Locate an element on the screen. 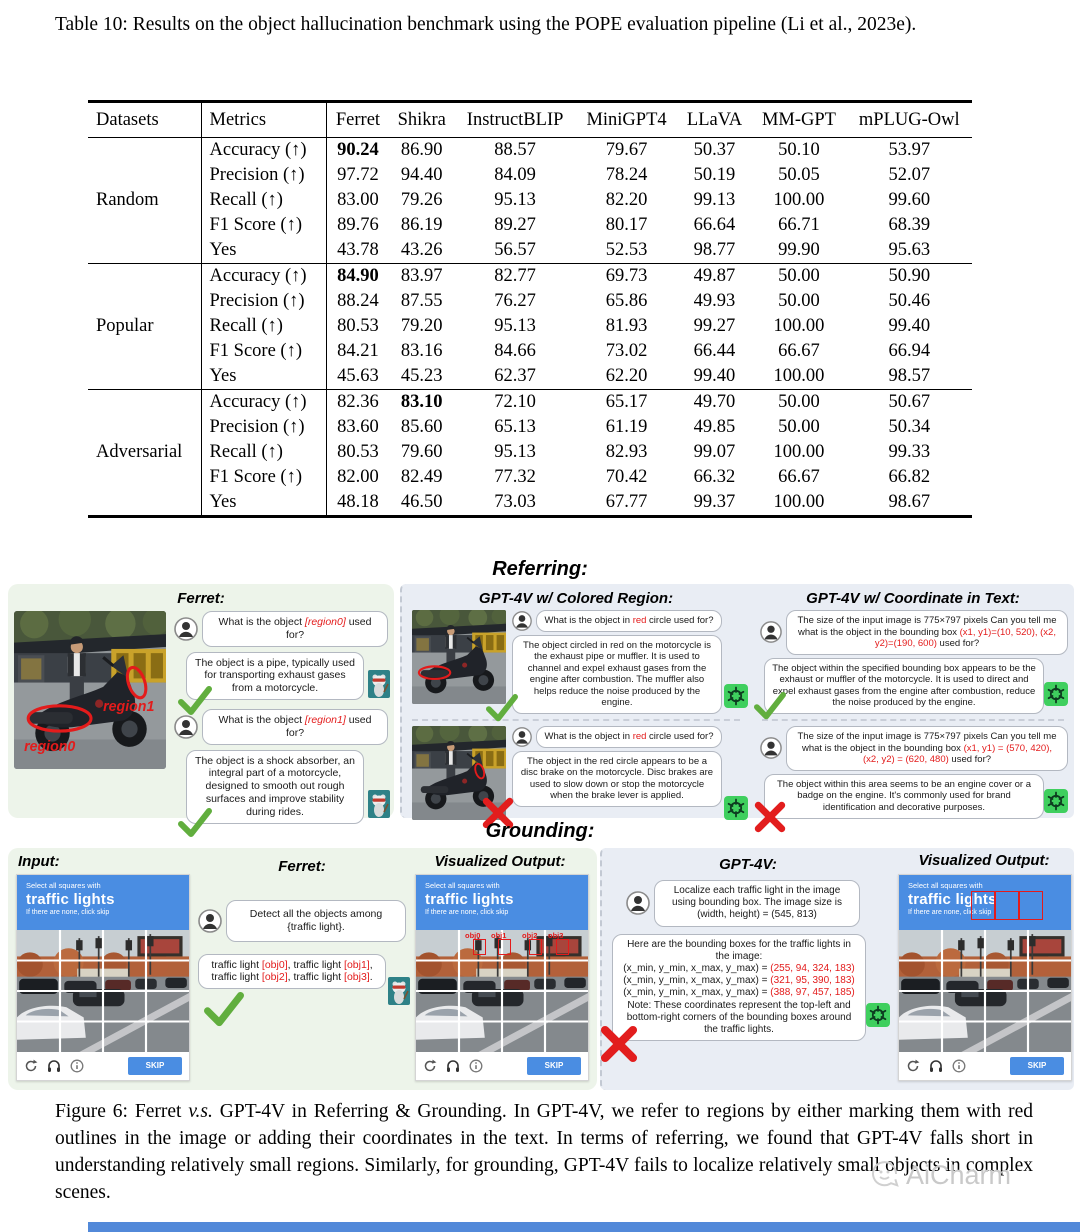 The image size is (1080, 1232). value-cell: 50.90 is located at coordinates (909, 276).